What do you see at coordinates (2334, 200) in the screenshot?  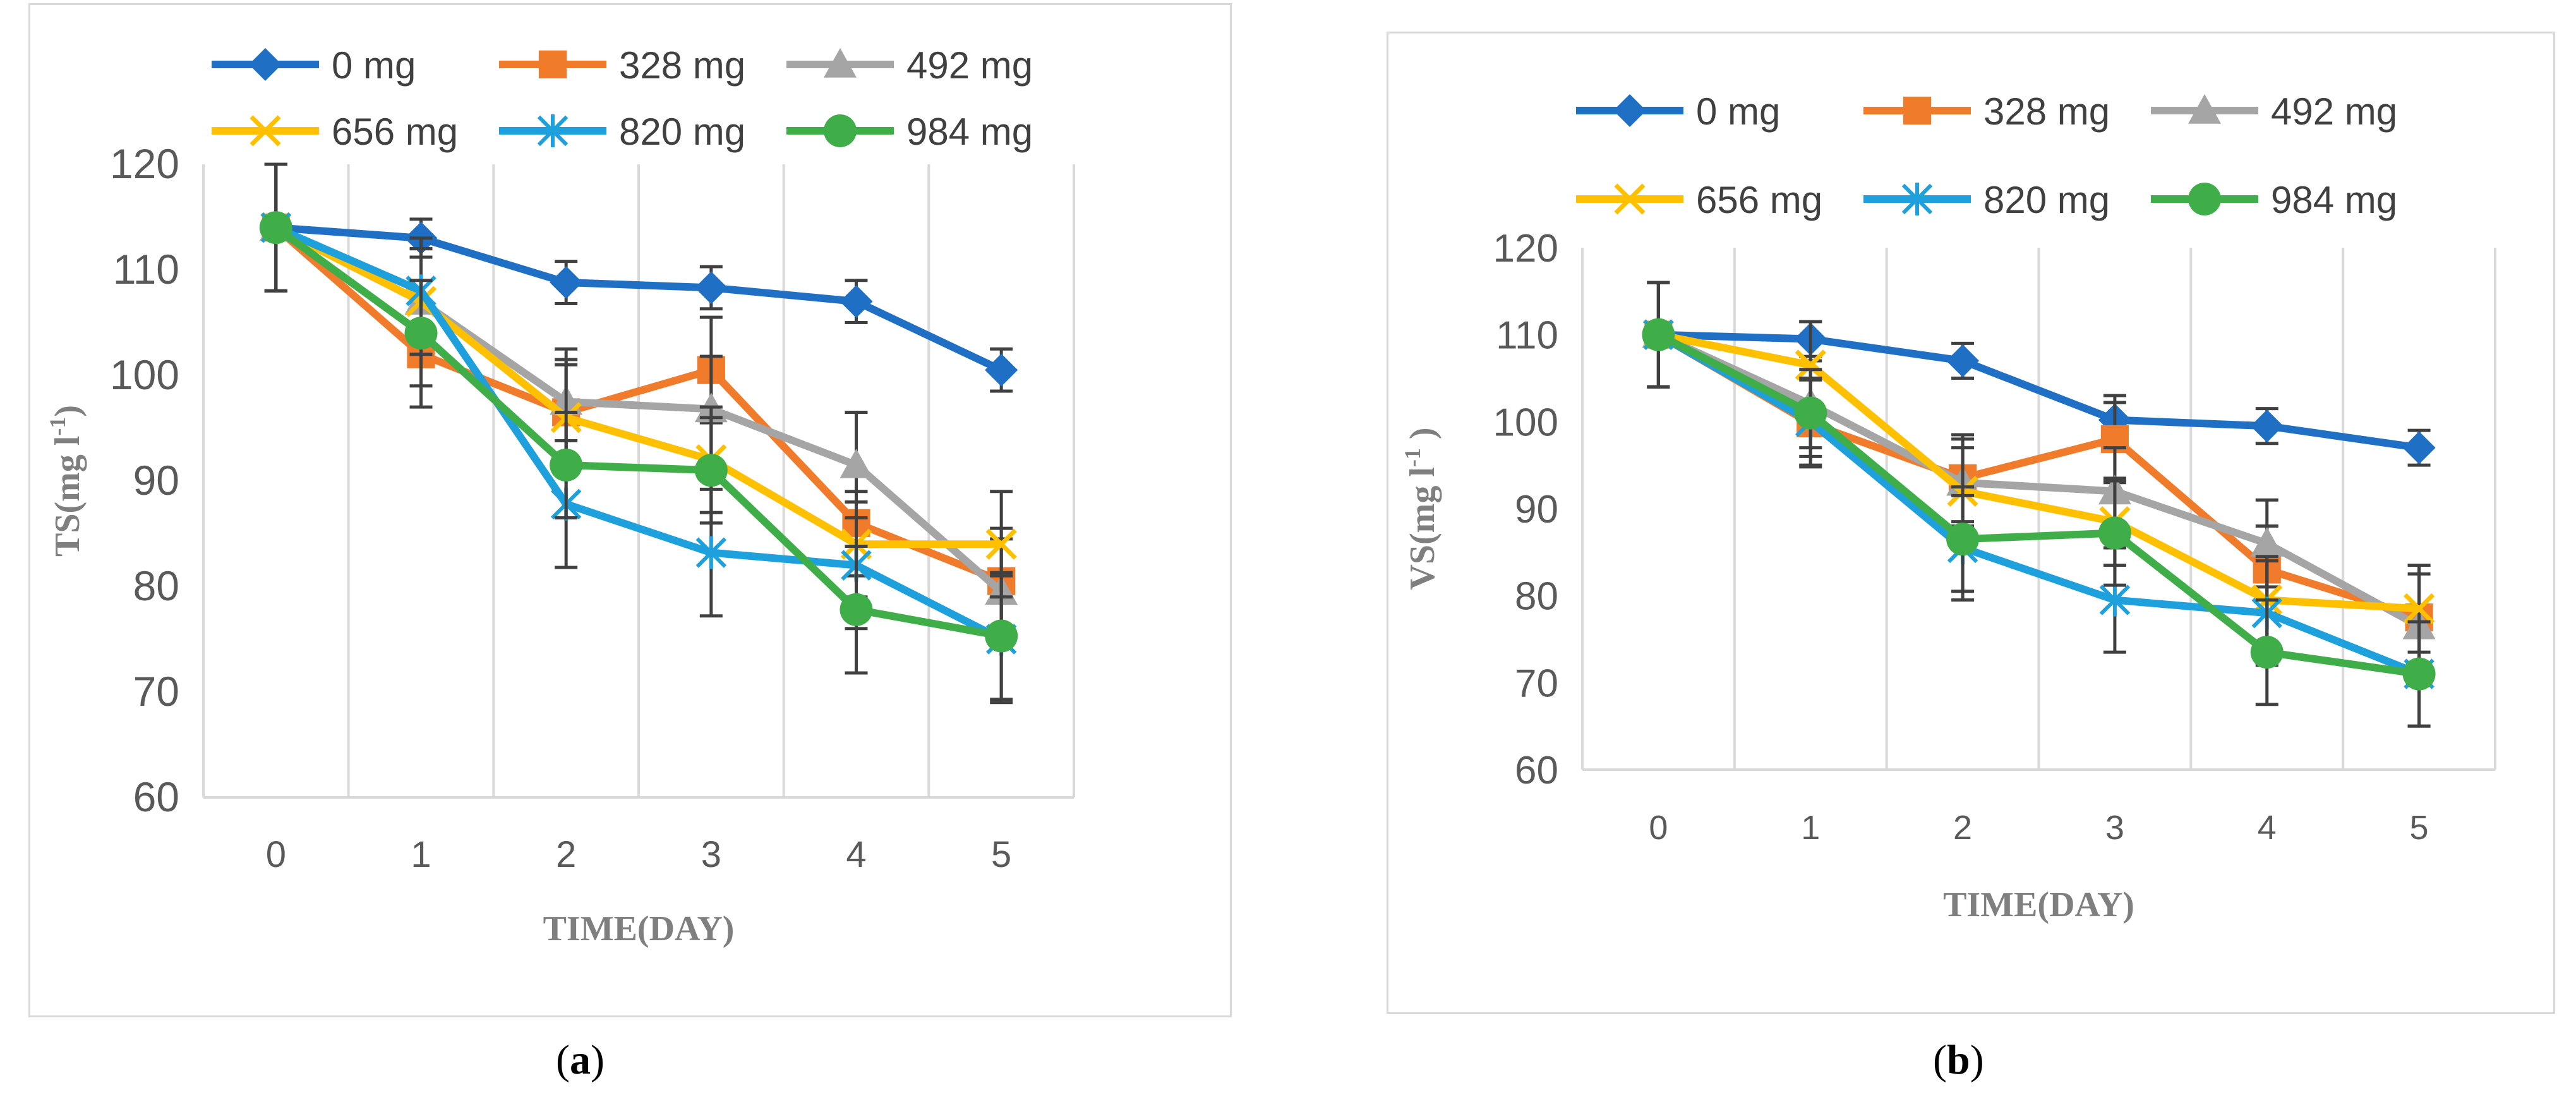 I see `chart-b-legend-item-984mg-label: 984 mg` at bounding box center [2334, 200].